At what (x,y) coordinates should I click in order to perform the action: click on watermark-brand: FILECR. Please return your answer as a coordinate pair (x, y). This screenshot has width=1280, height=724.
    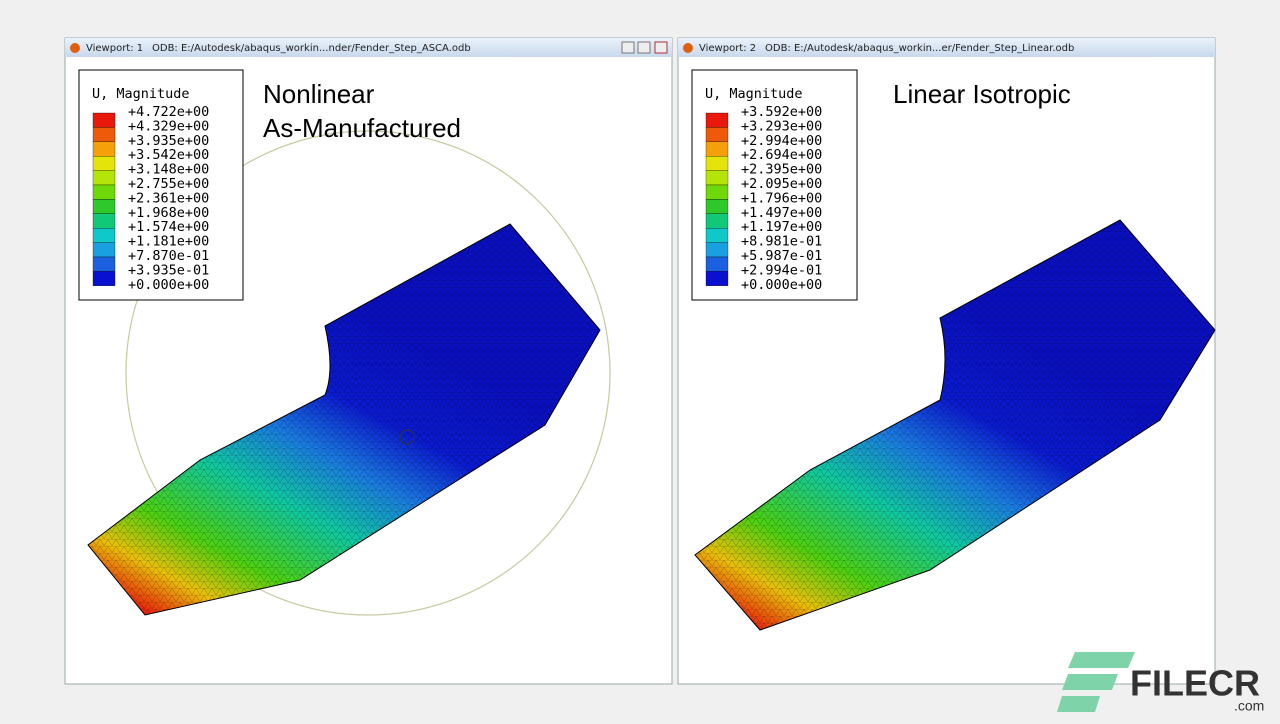
    Looking at the image, I should click on (1195, 683).